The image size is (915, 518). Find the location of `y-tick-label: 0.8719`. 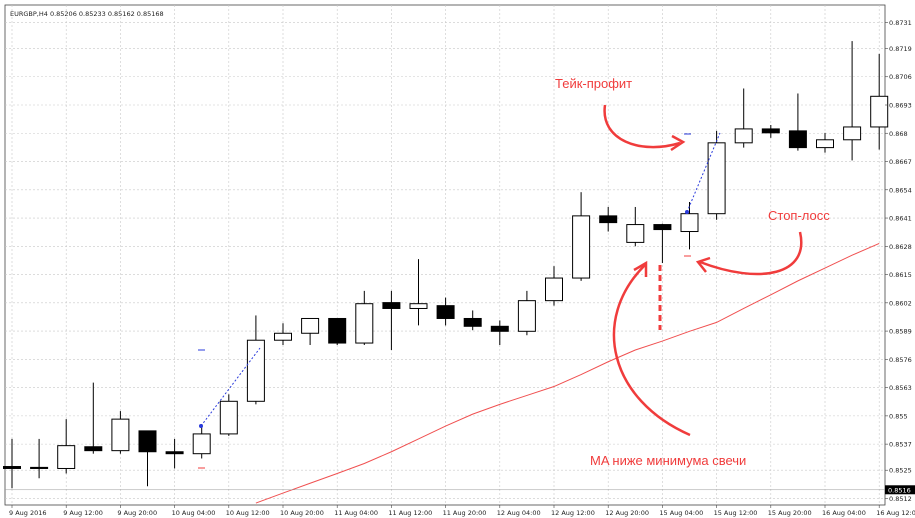

y-tick-label: 0.8719 is located at coordinates (900, 49).